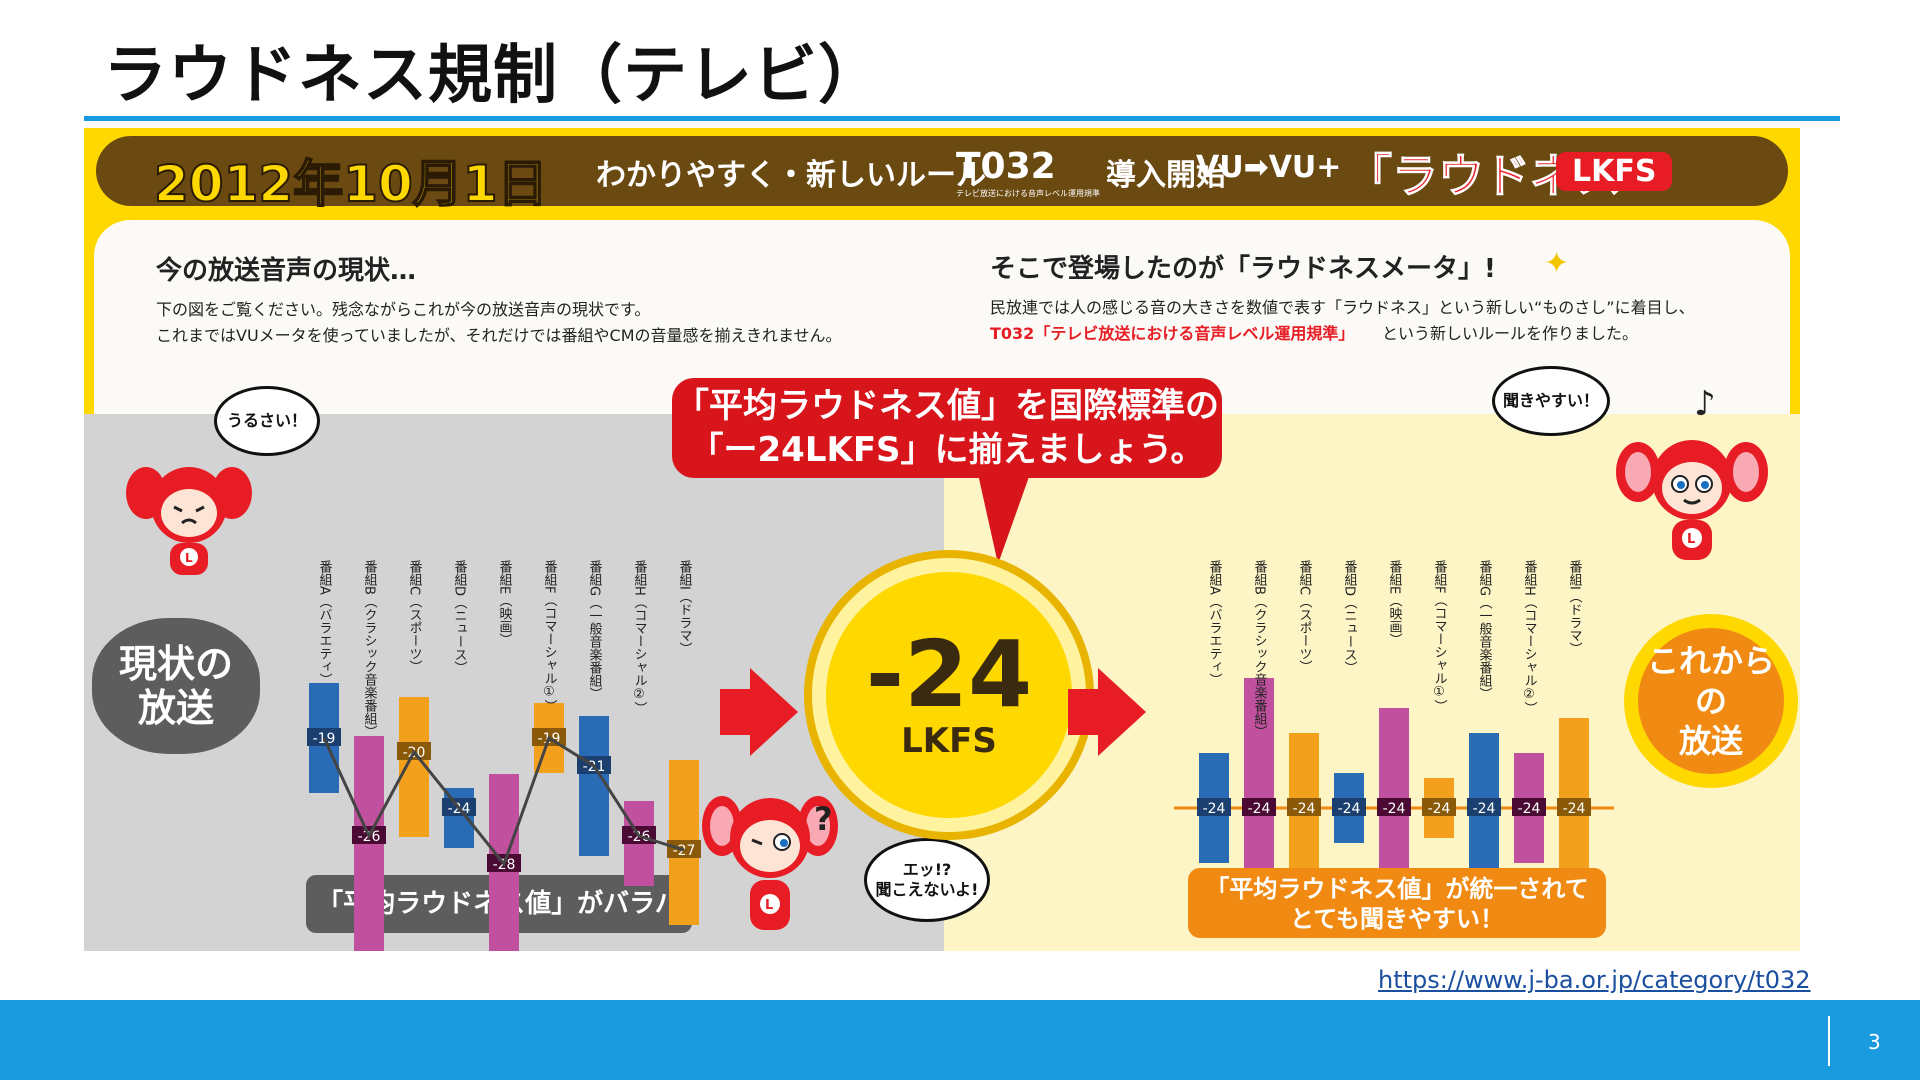 This screenshot has height=1080, width=1920. Describe the element at coordinates (962, 118) in the screenshot. I see `title-rule` at that location.